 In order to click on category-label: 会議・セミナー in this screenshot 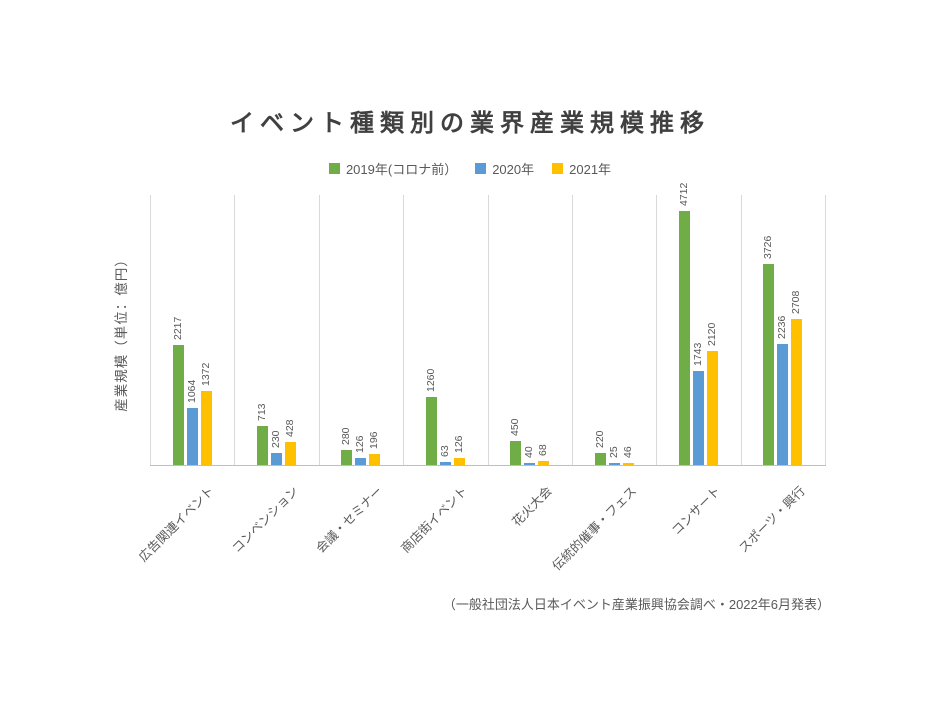, I will do `click(349, 519)`.